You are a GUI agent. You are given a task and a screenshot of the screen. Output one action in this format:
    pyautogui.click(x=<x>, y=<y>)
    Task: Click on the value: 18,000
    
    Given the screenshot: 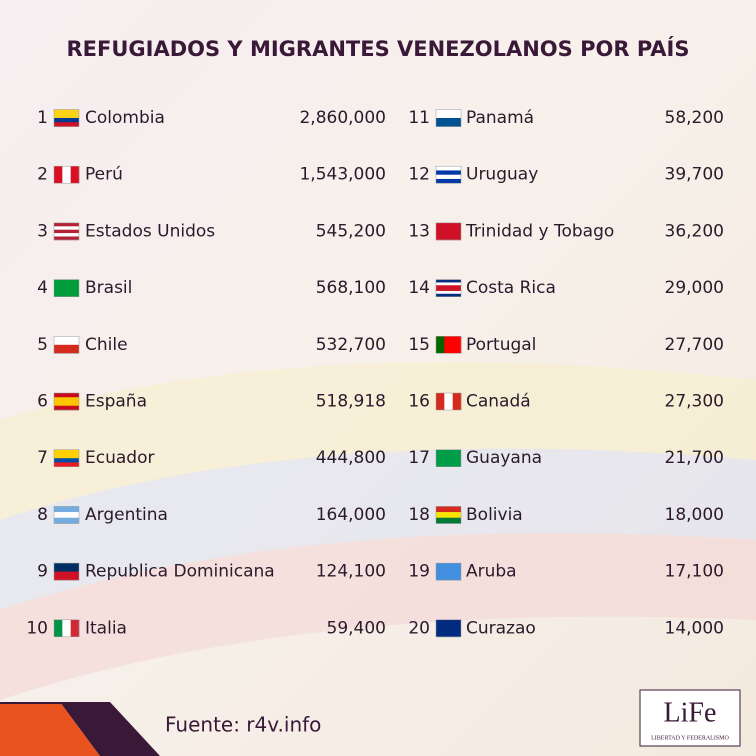 What is the action you would take?
    pyautogui.click(x=694, y=515)
    